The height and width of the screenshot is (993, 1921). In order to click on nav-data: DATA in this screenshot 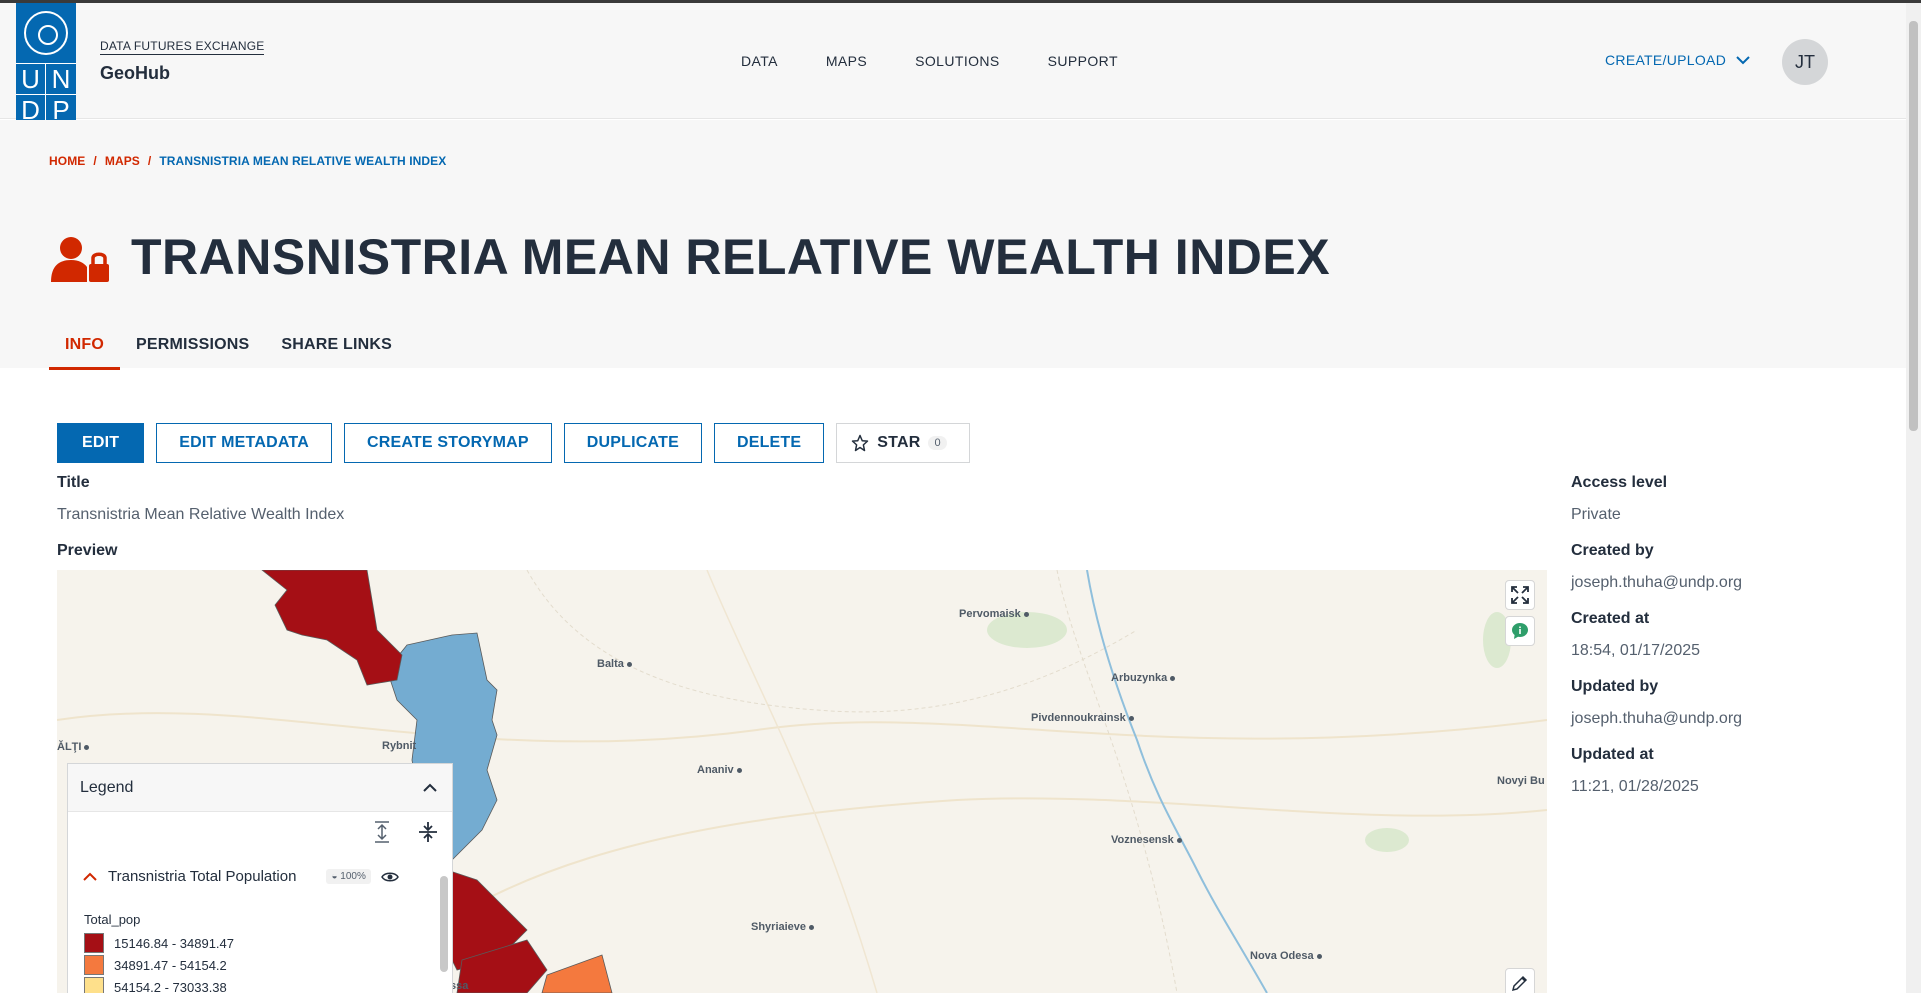, I will do `click(759, 61)`.